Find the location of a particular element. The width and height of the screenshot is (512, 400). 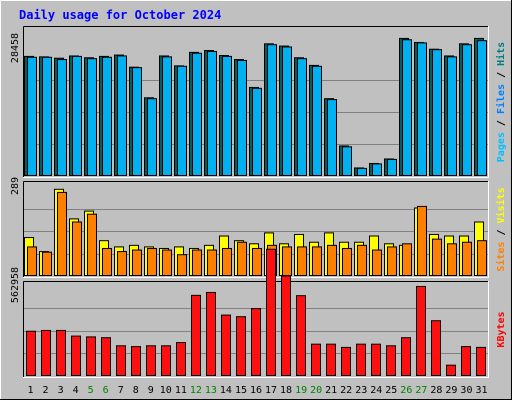

legend-visits: Visits is located at coordinates (501, 205).